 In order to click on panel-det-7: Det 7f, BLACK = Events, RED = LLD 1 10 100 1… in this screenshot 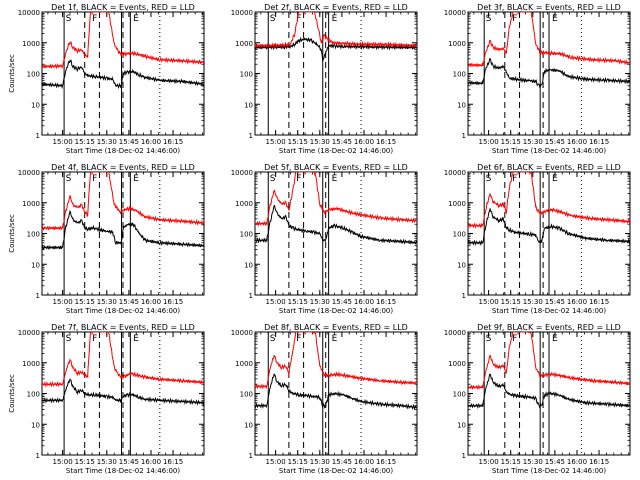, I will do `click(106, 399)`.